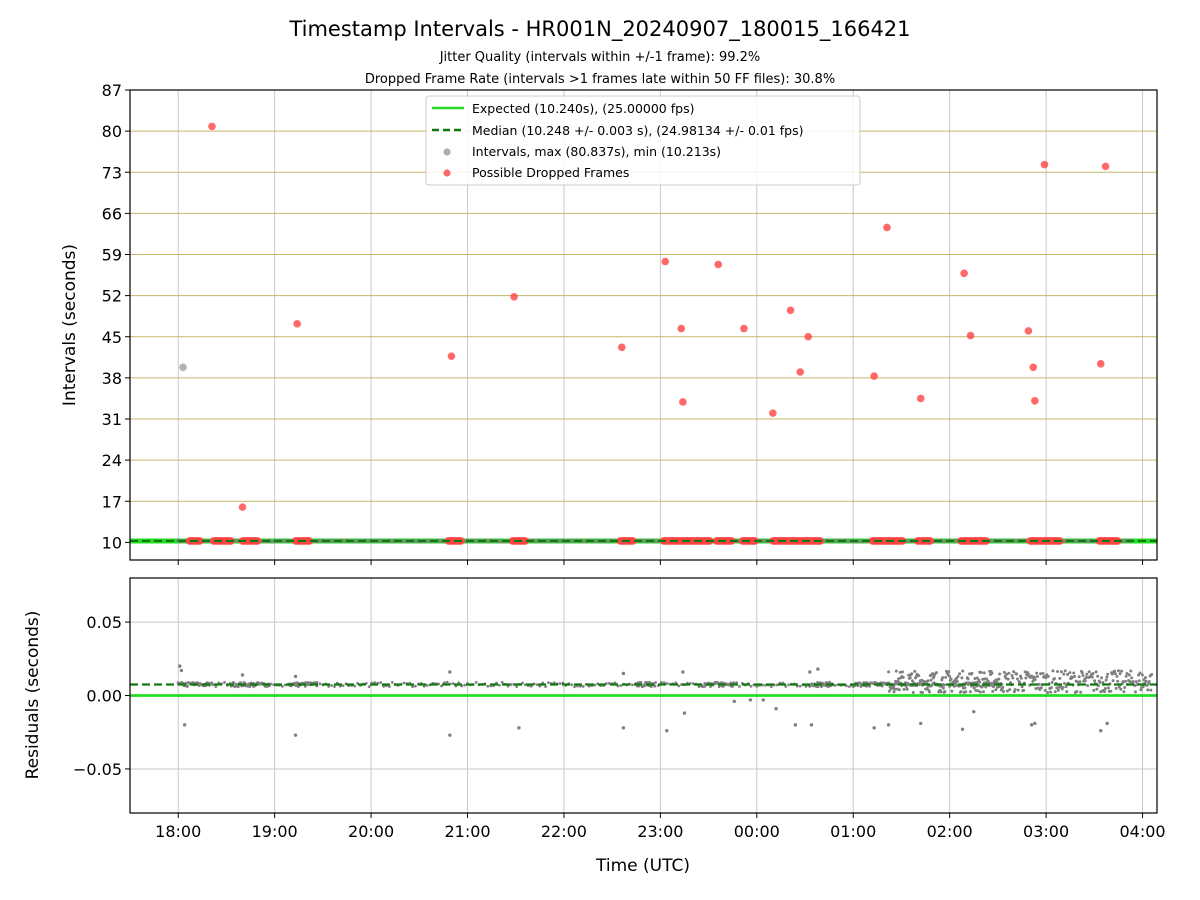 Image resolution: width=1200 pixels, height=900 pixels. What do you see at coordinates (183, 367) in the screenshot?
I see `interval-outlier-point` at bounding box center [183, 367].